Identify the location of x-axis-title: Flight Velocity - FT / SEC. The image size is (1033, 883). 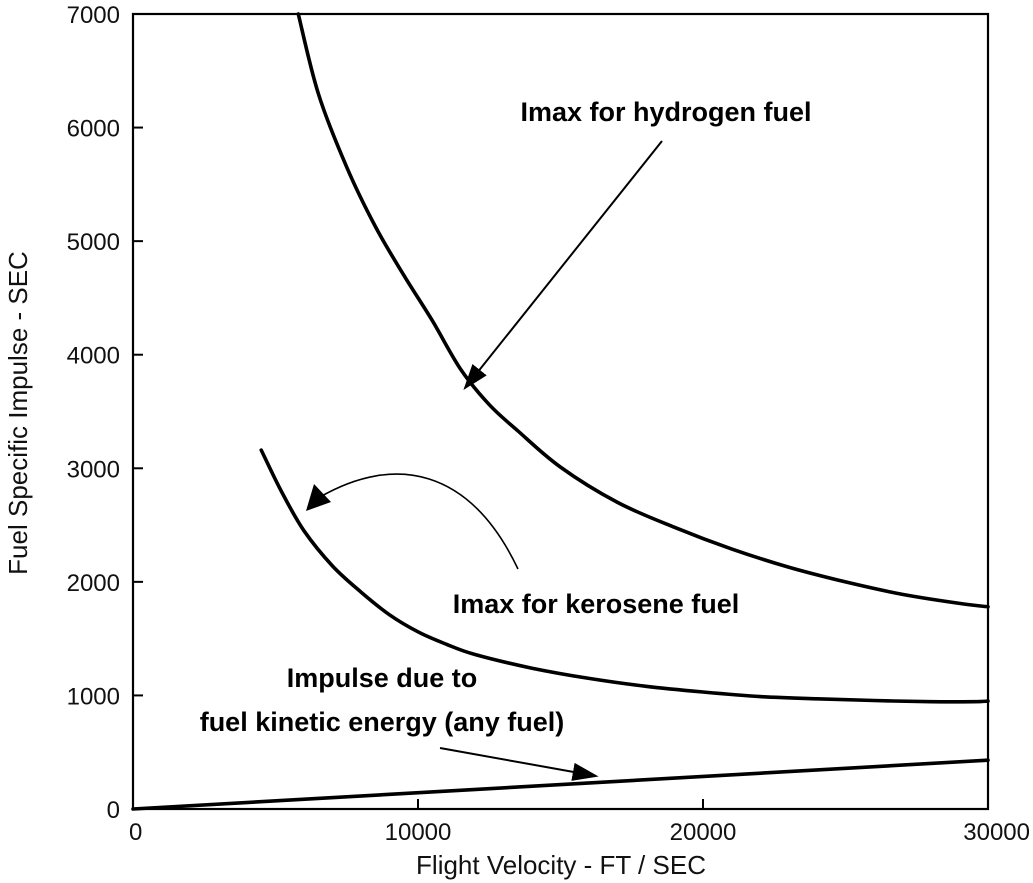
(561, 865).